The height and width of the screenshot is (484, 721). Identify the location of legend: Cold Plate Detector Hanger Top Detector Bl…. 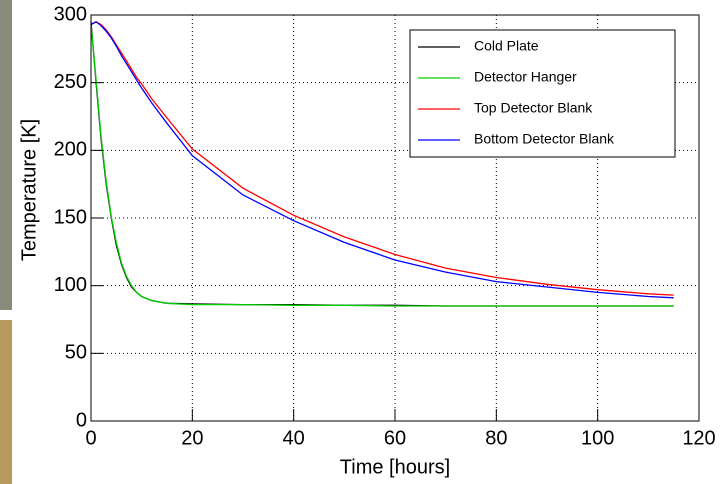
(542, 93).